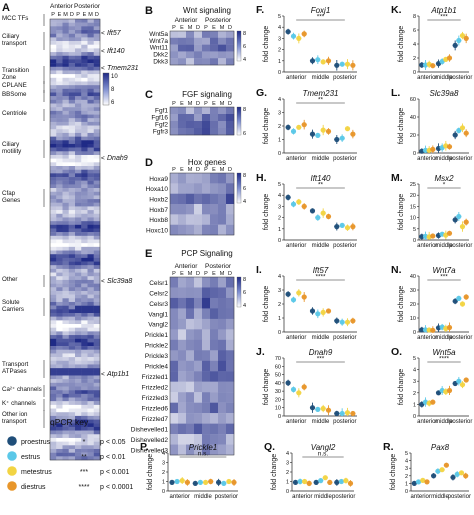  I want to click on heatmap-a-callout-gene: Atp1b1, so click(117, 374).